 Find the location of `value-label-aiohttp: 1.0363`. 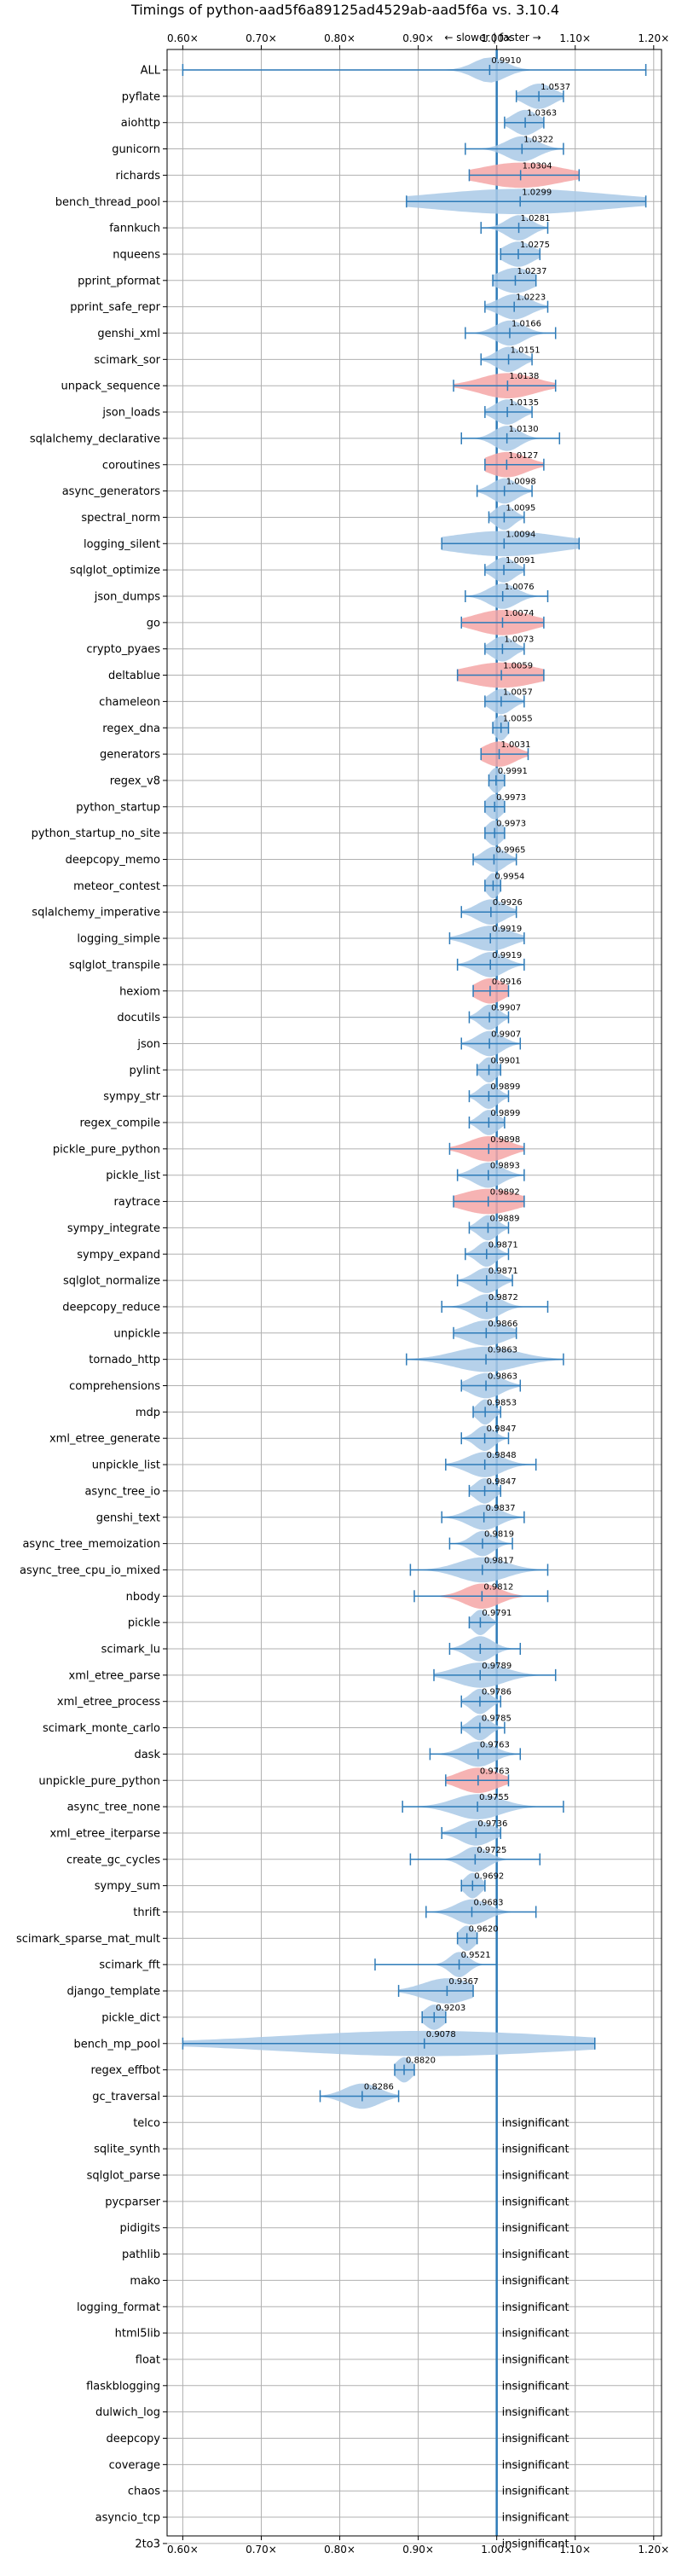

value-label-aiohttp: 1.0363 is located at coordinates (542, 114).